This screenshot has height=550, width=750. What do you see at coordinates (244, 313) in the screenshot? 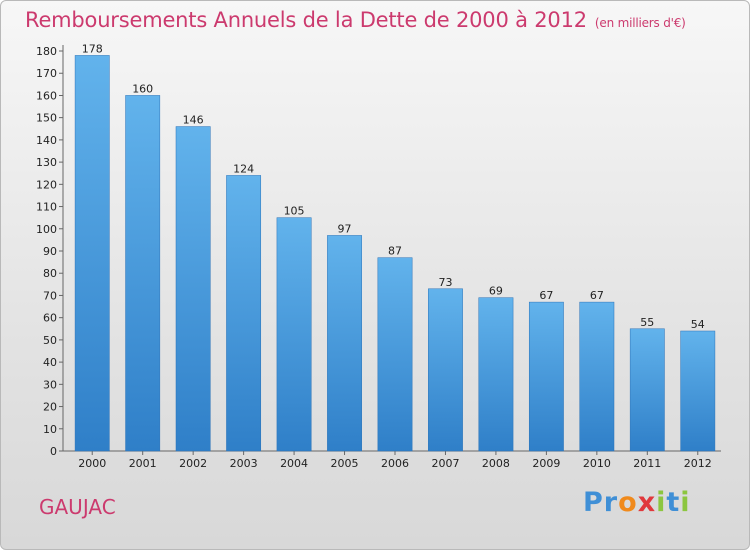
I see `bar-2003` at bounding box center [244, 313].